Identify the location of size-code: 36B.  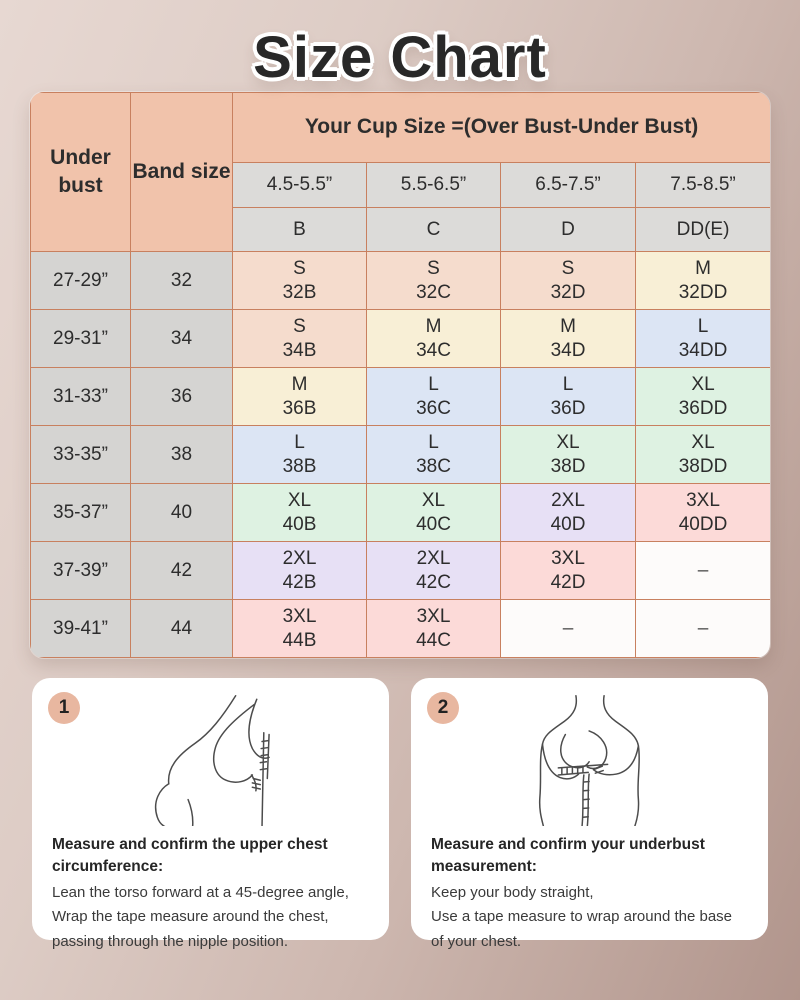
(299, 408).